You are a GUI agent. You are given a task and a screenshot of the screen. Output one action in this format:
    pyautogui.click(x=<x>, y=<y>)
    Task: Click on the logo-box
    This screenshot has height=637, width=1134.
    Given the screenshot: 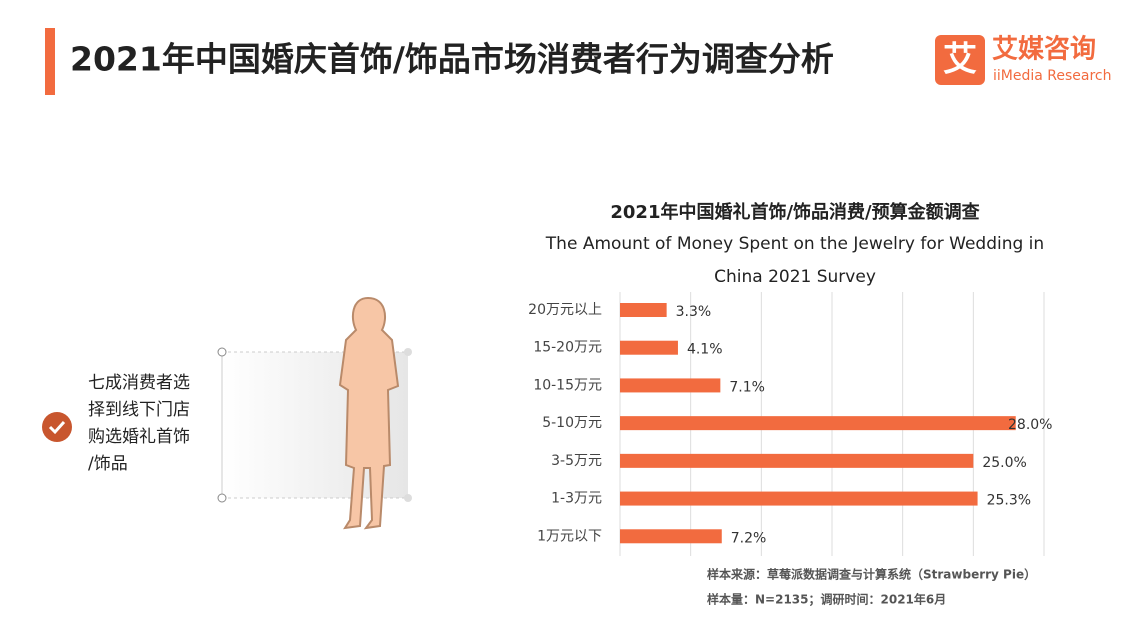 What is the action you would take?
    pyautogui.click(x=960, y=60)
    